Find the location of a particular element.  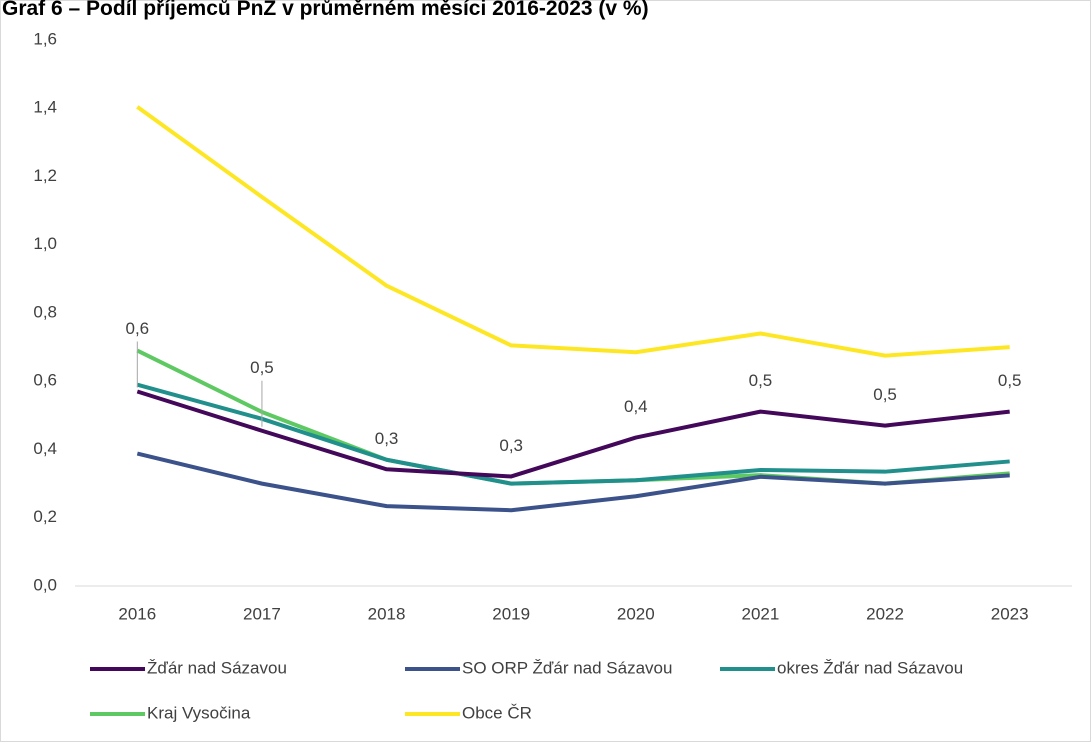

y-tick-label: 0,8 is located at coordinates (45, 311).